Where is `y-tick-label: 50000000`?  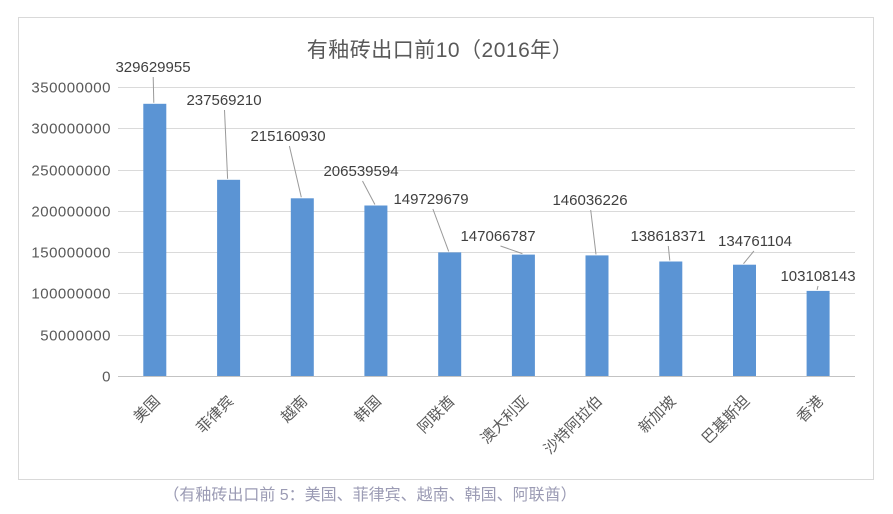 y-tick-label: 50000000 is located at coordinates (75, 336).